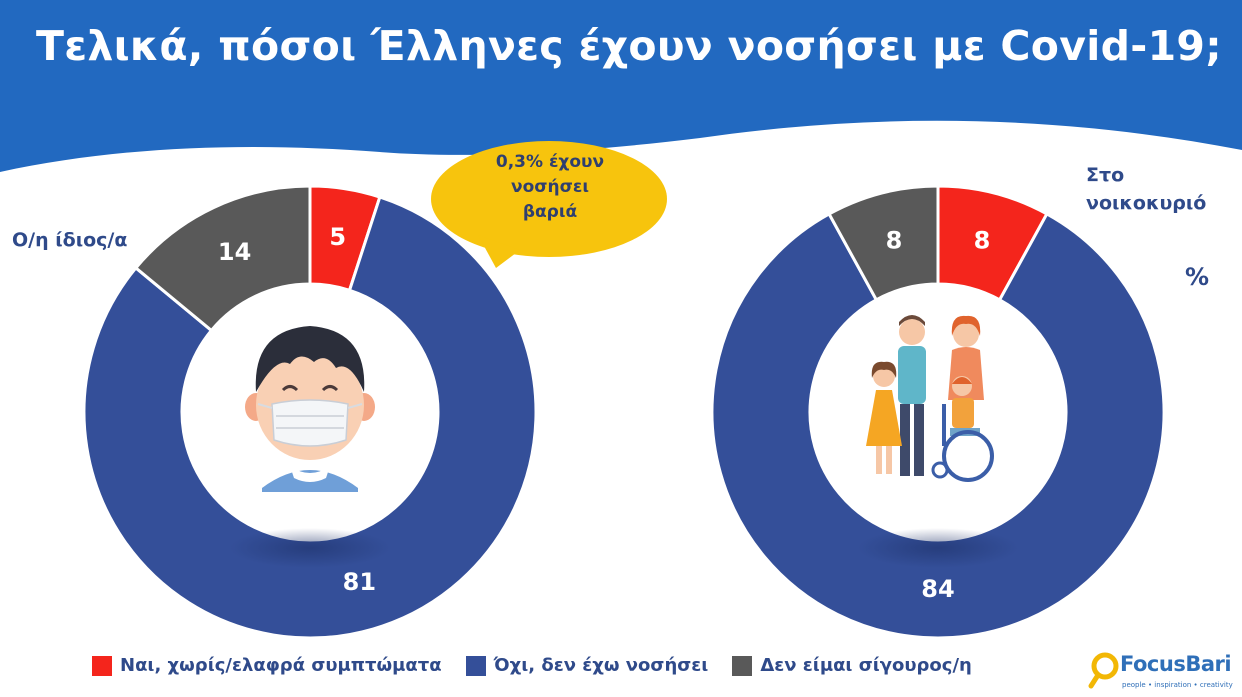  What do you see at coordinates (281, 665) in the screenshot?
I see `legend-label-yes: Ναι, χωρίς/ελαφρά συμπτώματα` at bounding box center [281, 665].